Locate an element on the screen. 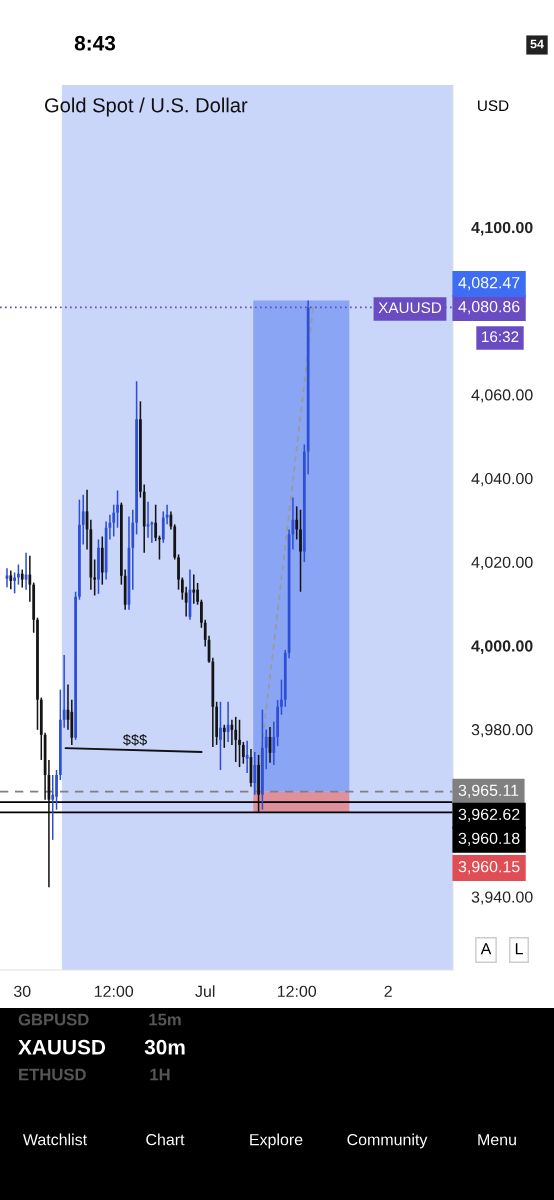 The image size is (554, 1200). text: XAUUSD is located at coordinates (62, 1047).